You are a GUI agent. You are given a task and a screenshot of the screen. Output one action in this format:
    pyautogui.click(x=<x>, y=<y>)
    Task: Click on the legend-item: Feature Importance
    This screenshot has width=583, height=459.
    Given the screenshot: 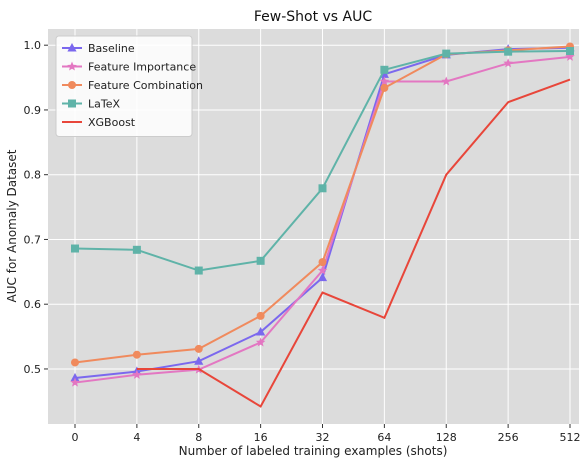 What is the action you would take?
    pyautogui.click(x=129, y=67)
    